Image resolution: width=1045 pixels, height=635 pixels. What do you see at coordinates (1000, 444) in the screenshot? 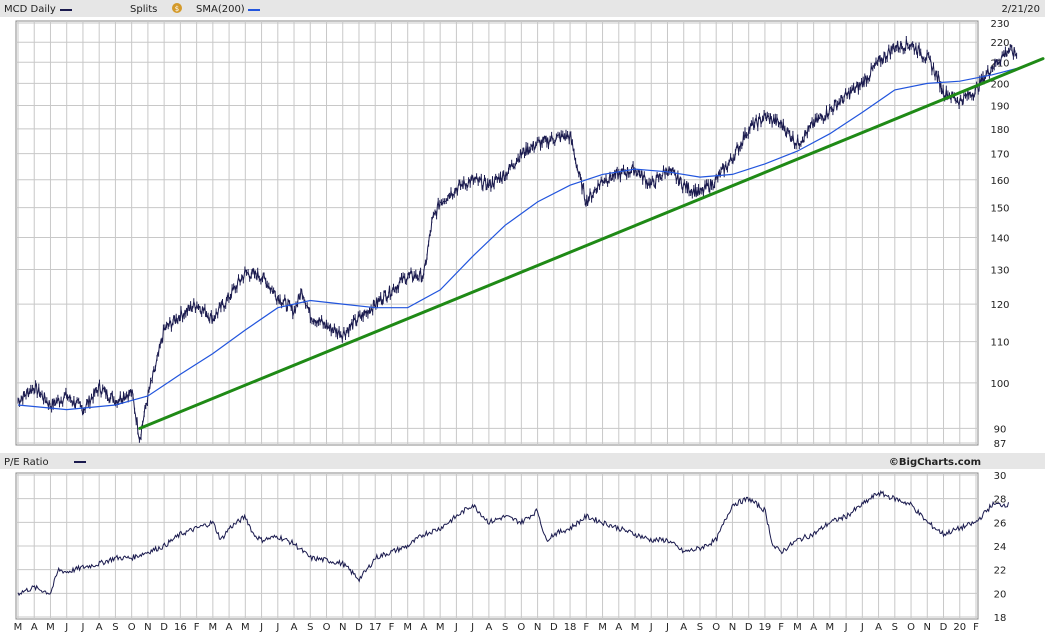
I see `price-tick-label: 87` at bounding box center [1000, 444].